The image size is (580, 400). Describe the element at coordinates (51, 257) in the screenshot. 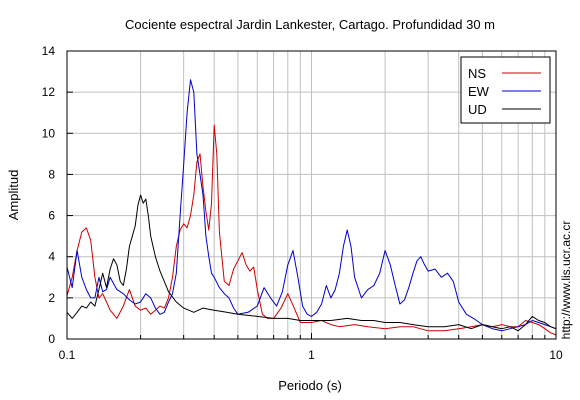

I see `y-tick-label: 4` at that location.